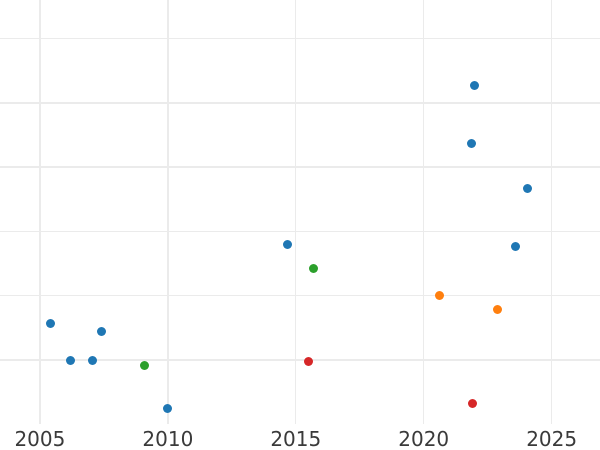  I want to click on x-tick-label: 2005, so click(40, 438).